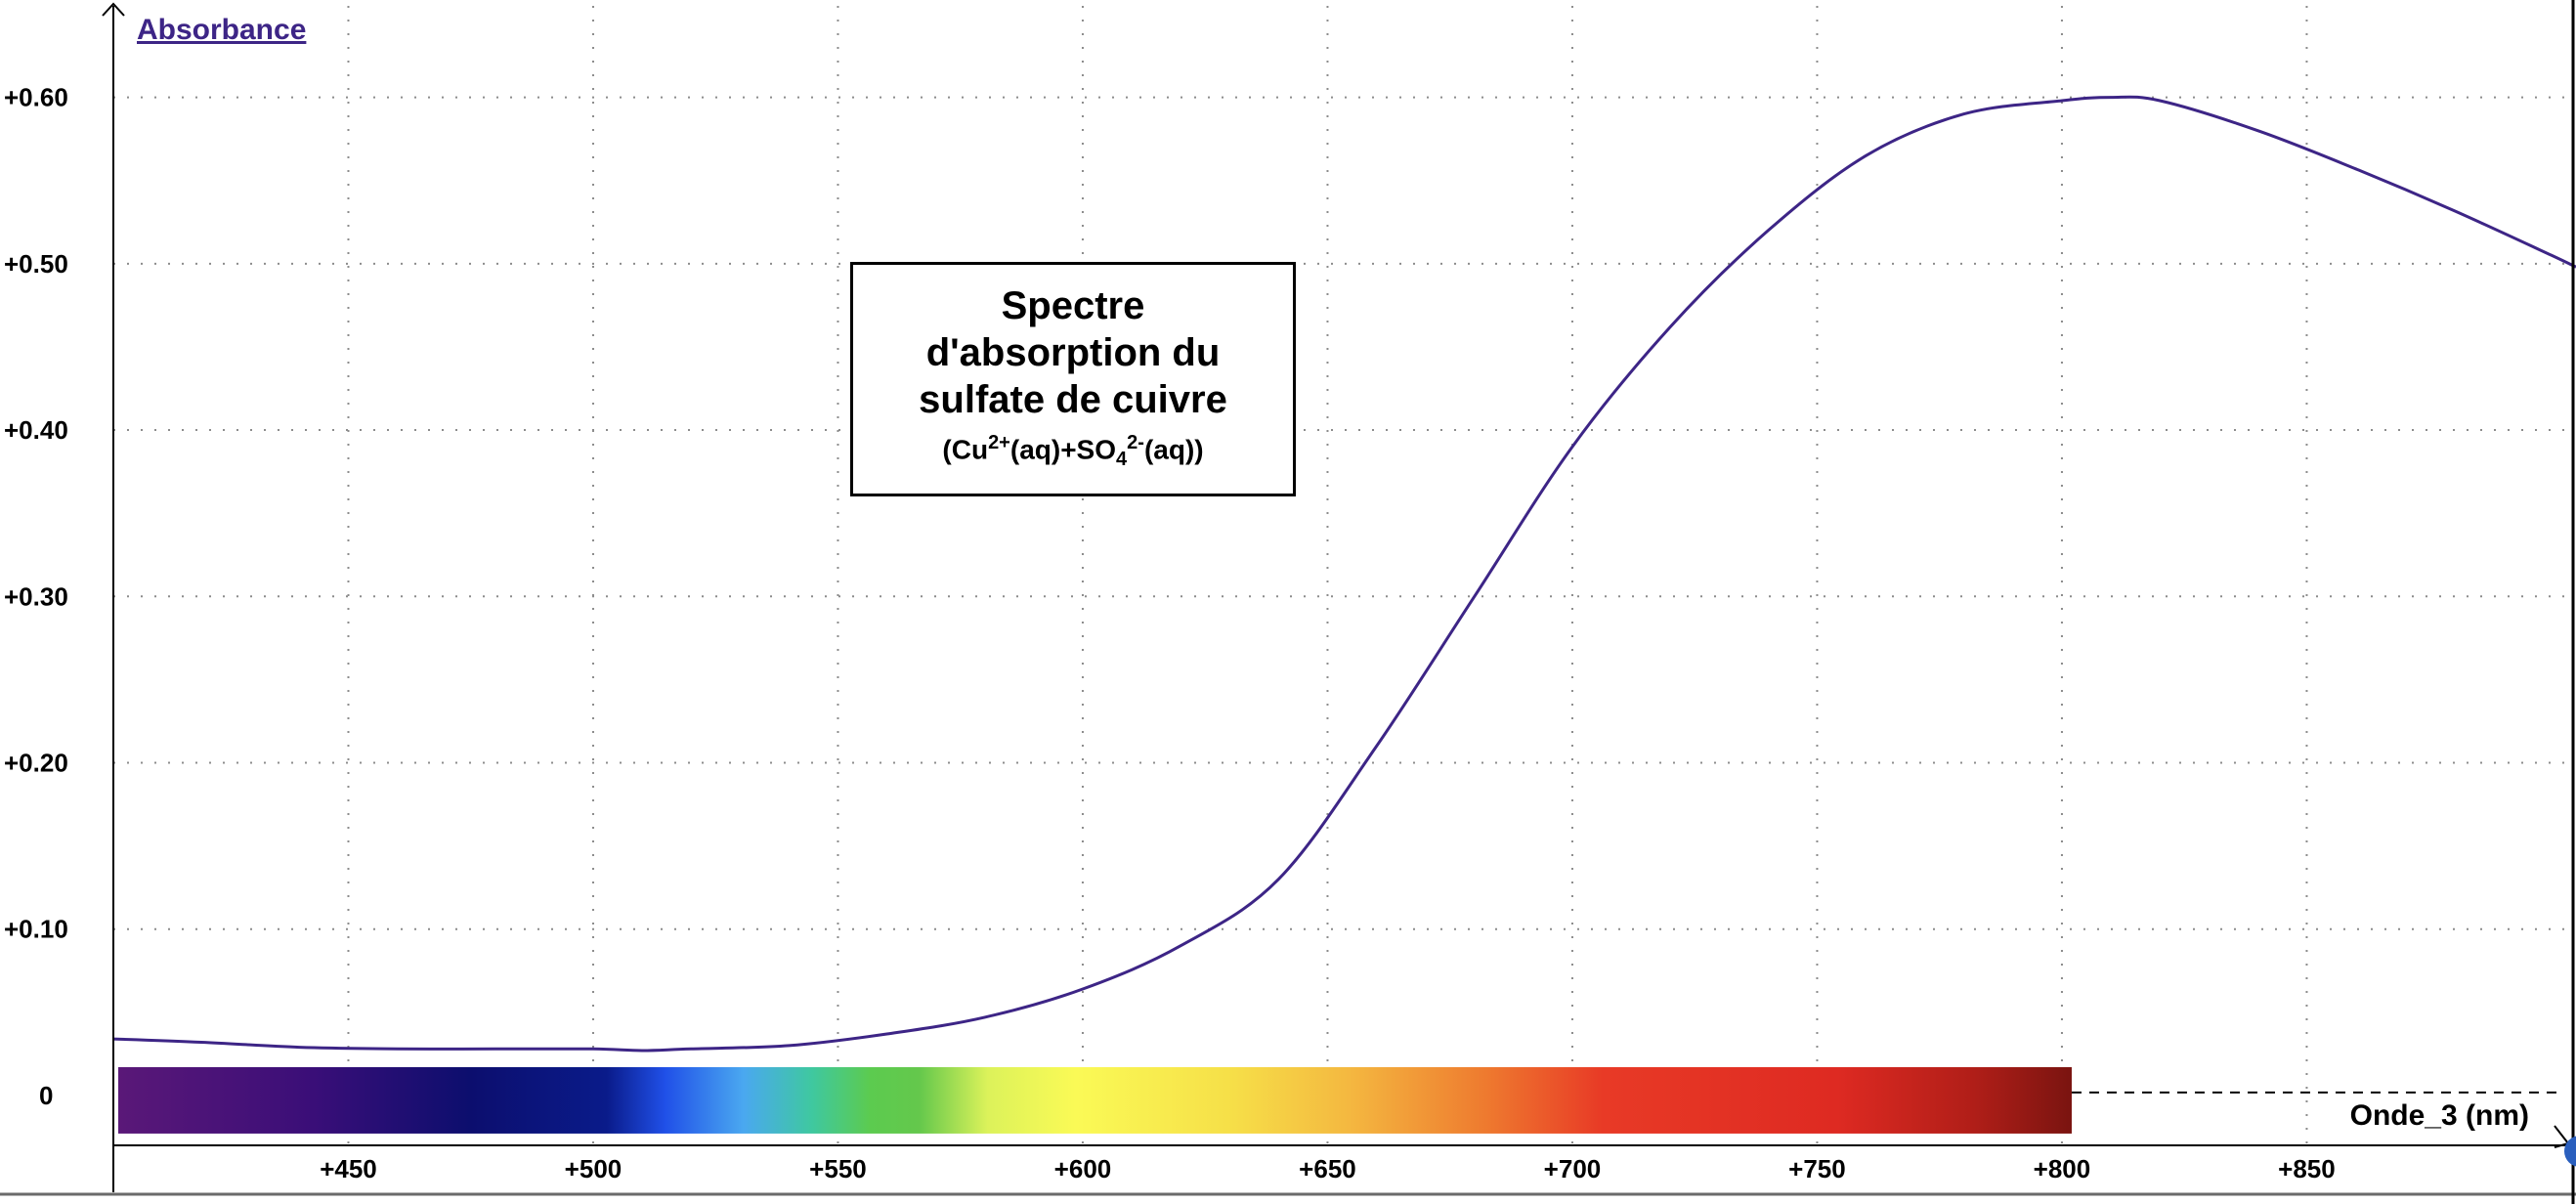 The height and width of the screenshot is (1204, 2576). I want to click on y-axis-arrow-icon, so click(114, 9).